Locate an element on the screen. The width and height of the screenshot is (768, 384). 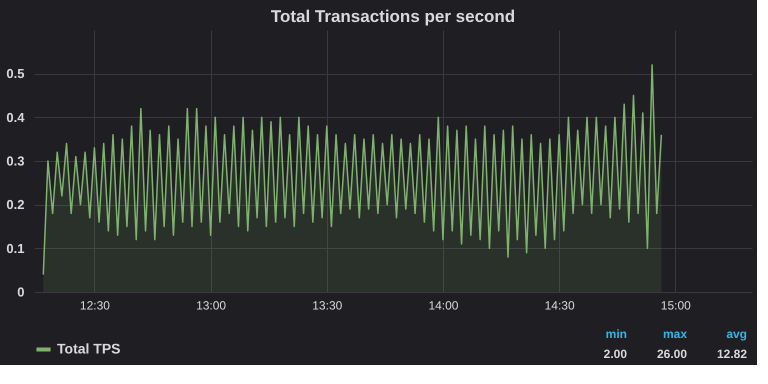
x-tick-label: 14:30 is located at coordinates (559, 305).